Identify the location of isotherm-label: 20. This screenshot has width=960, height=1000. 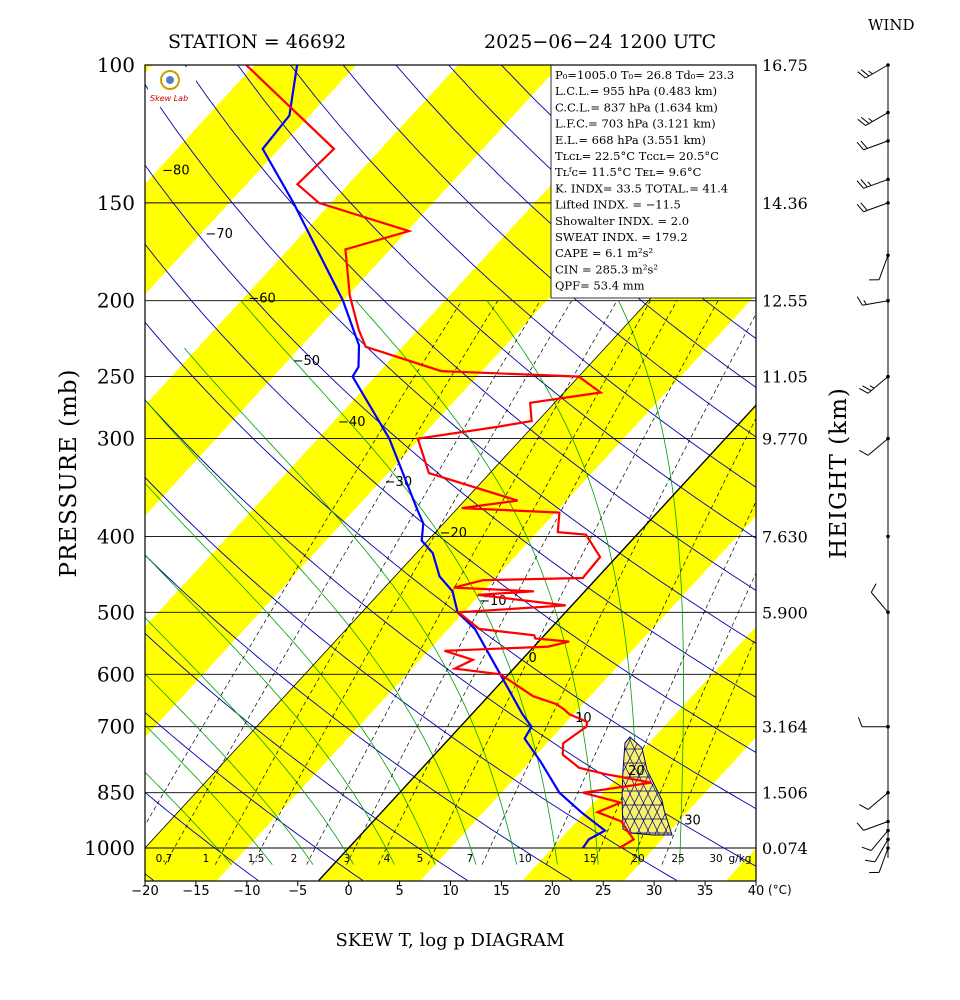
(636, 771).